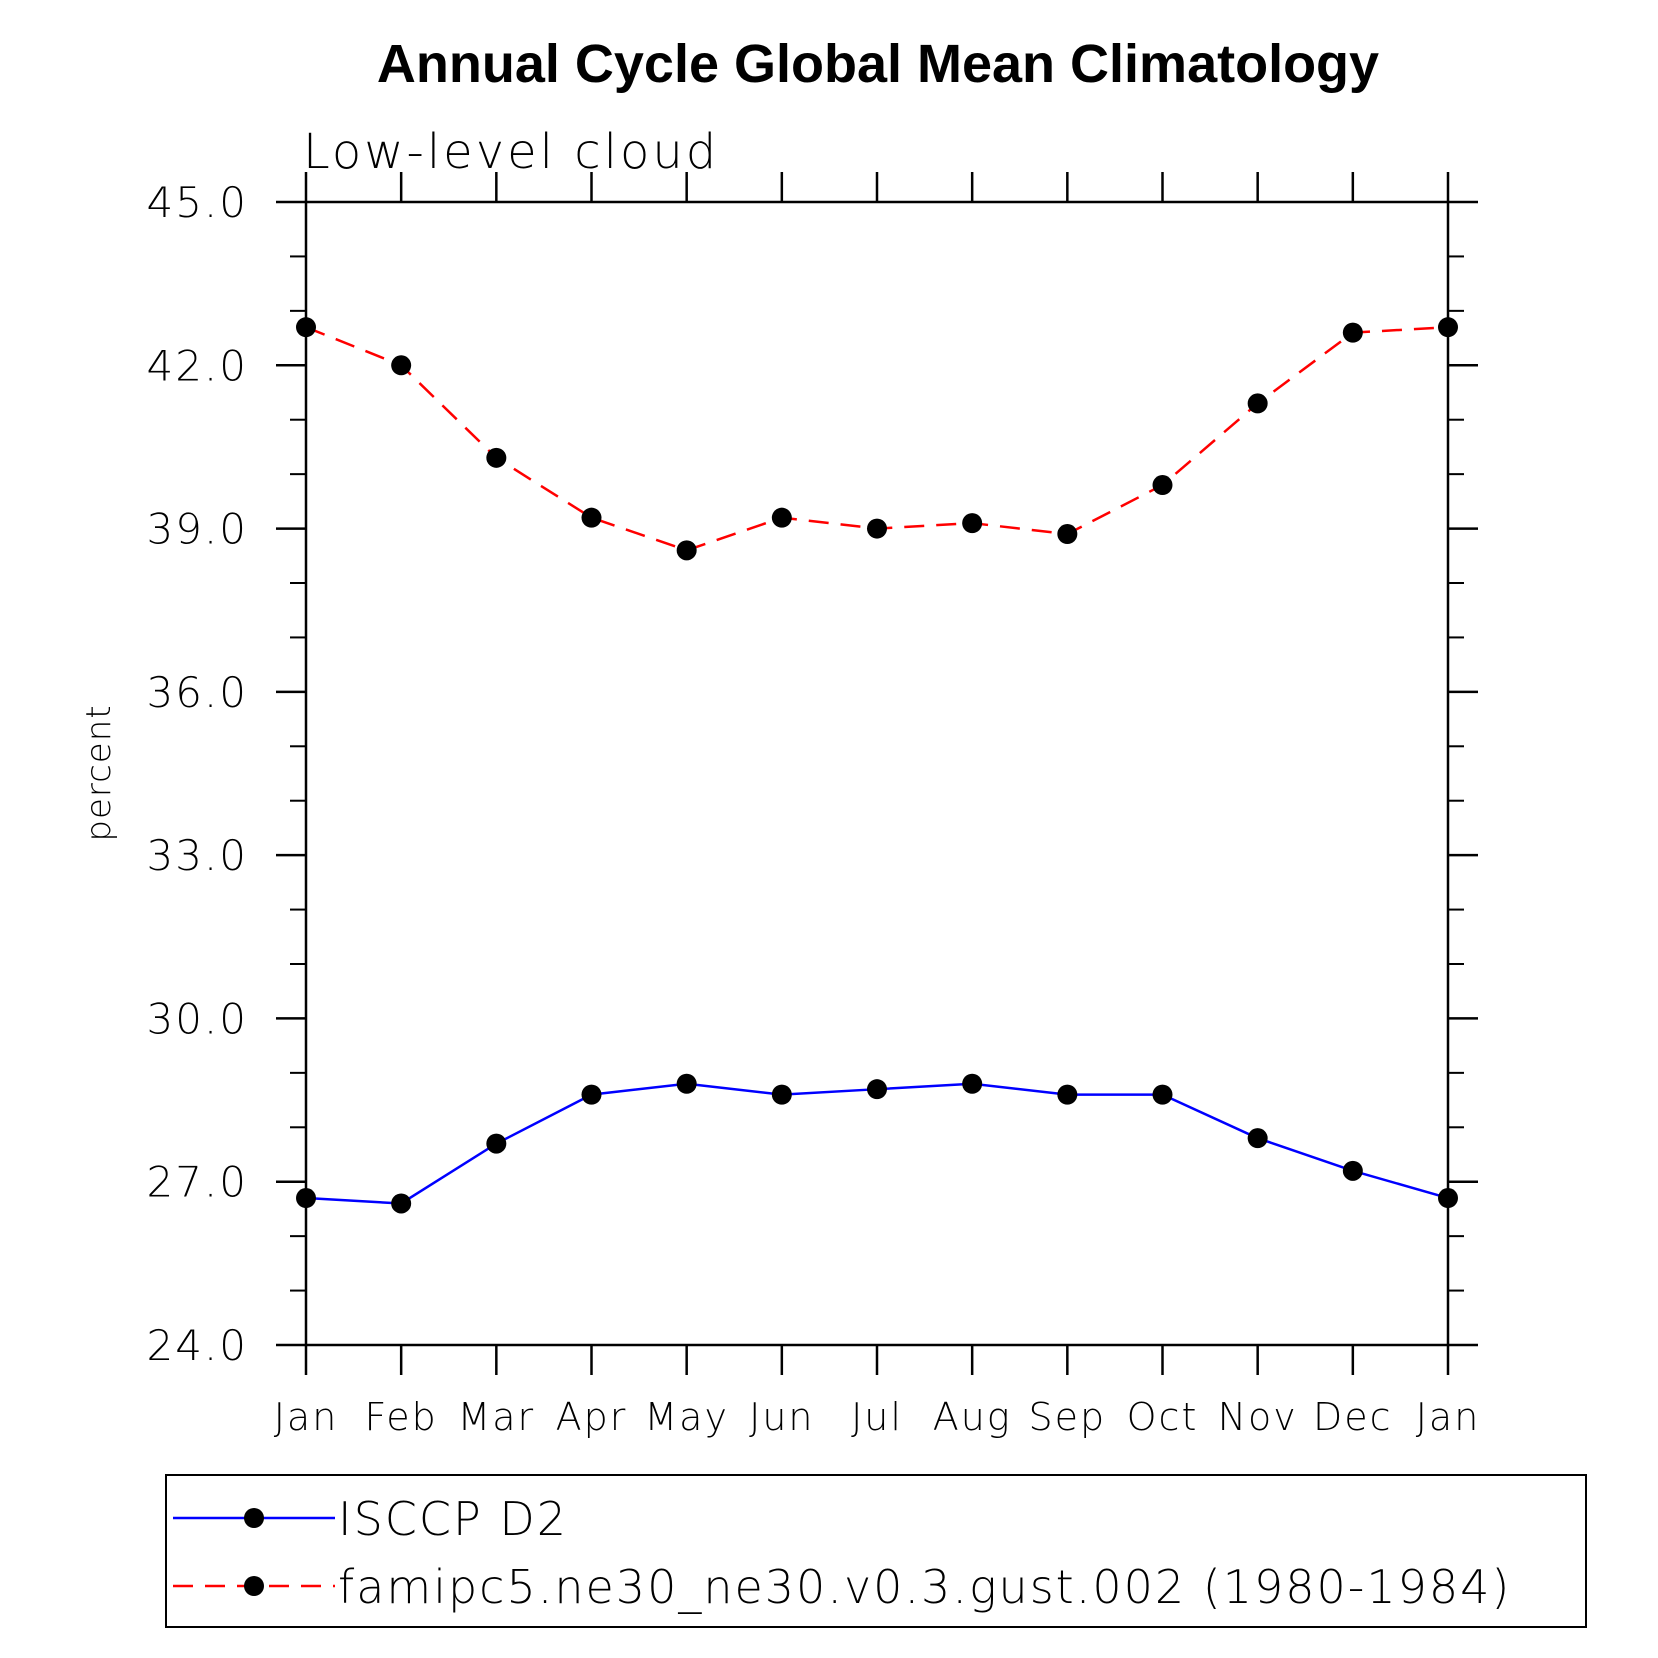 This screenshot has width=1658, height=1658. What do you see at coordinates (511, 152) in the screenshot?
I see `chart-subtitle: Low-level cloud` at bounding box center [511, 152].